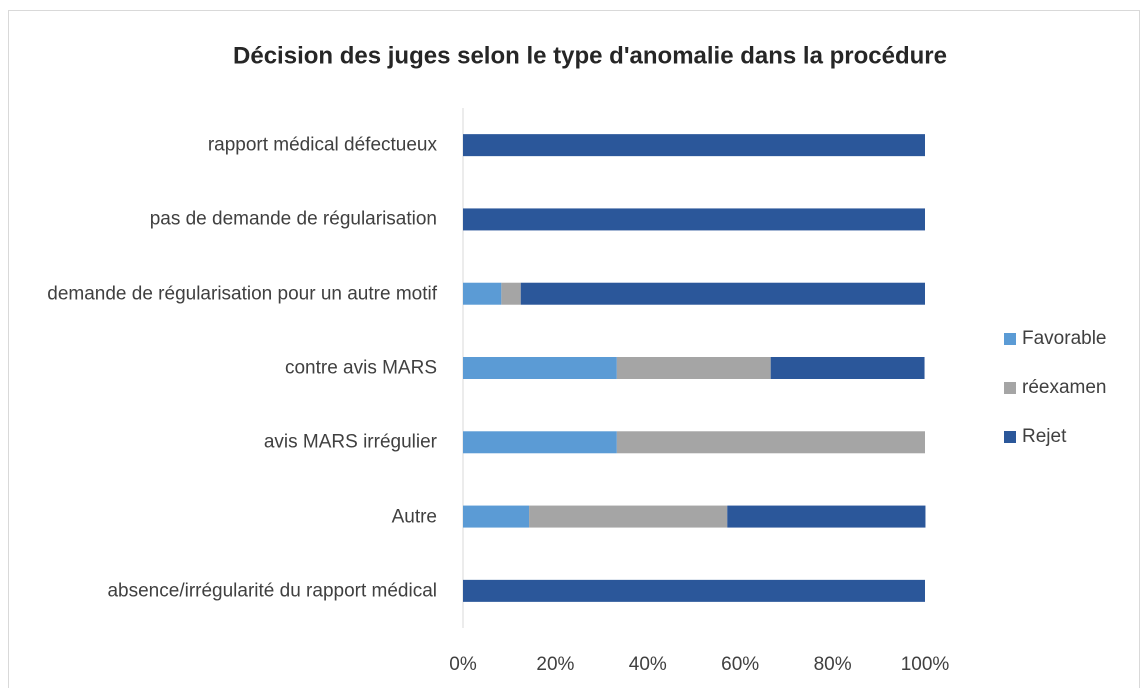 The width and height of the screenshot is (1148, 688). I want to click on category-label-box: rapport médical défectueux, so click(222, 145).